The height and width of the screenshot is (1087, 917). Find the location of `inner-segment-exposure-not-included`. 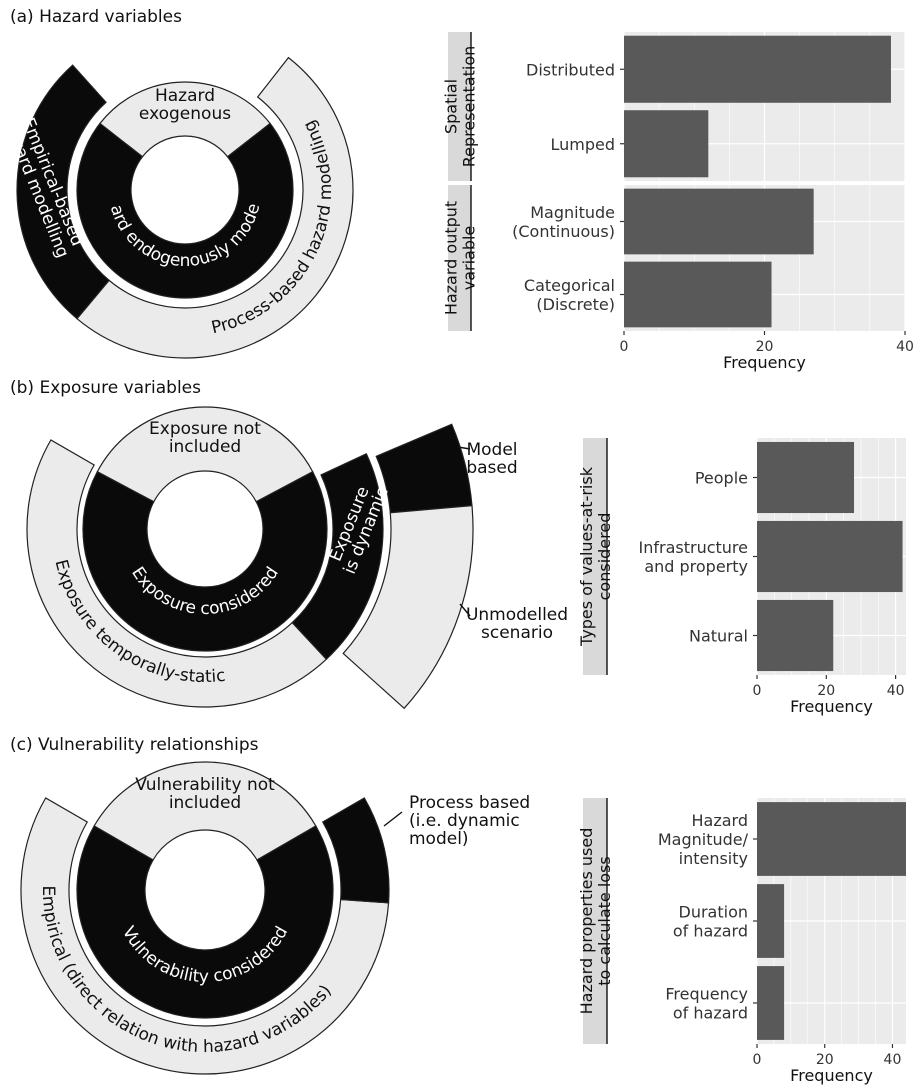

inner-segment-exposure-not-included is located at coordinates (205, 454).